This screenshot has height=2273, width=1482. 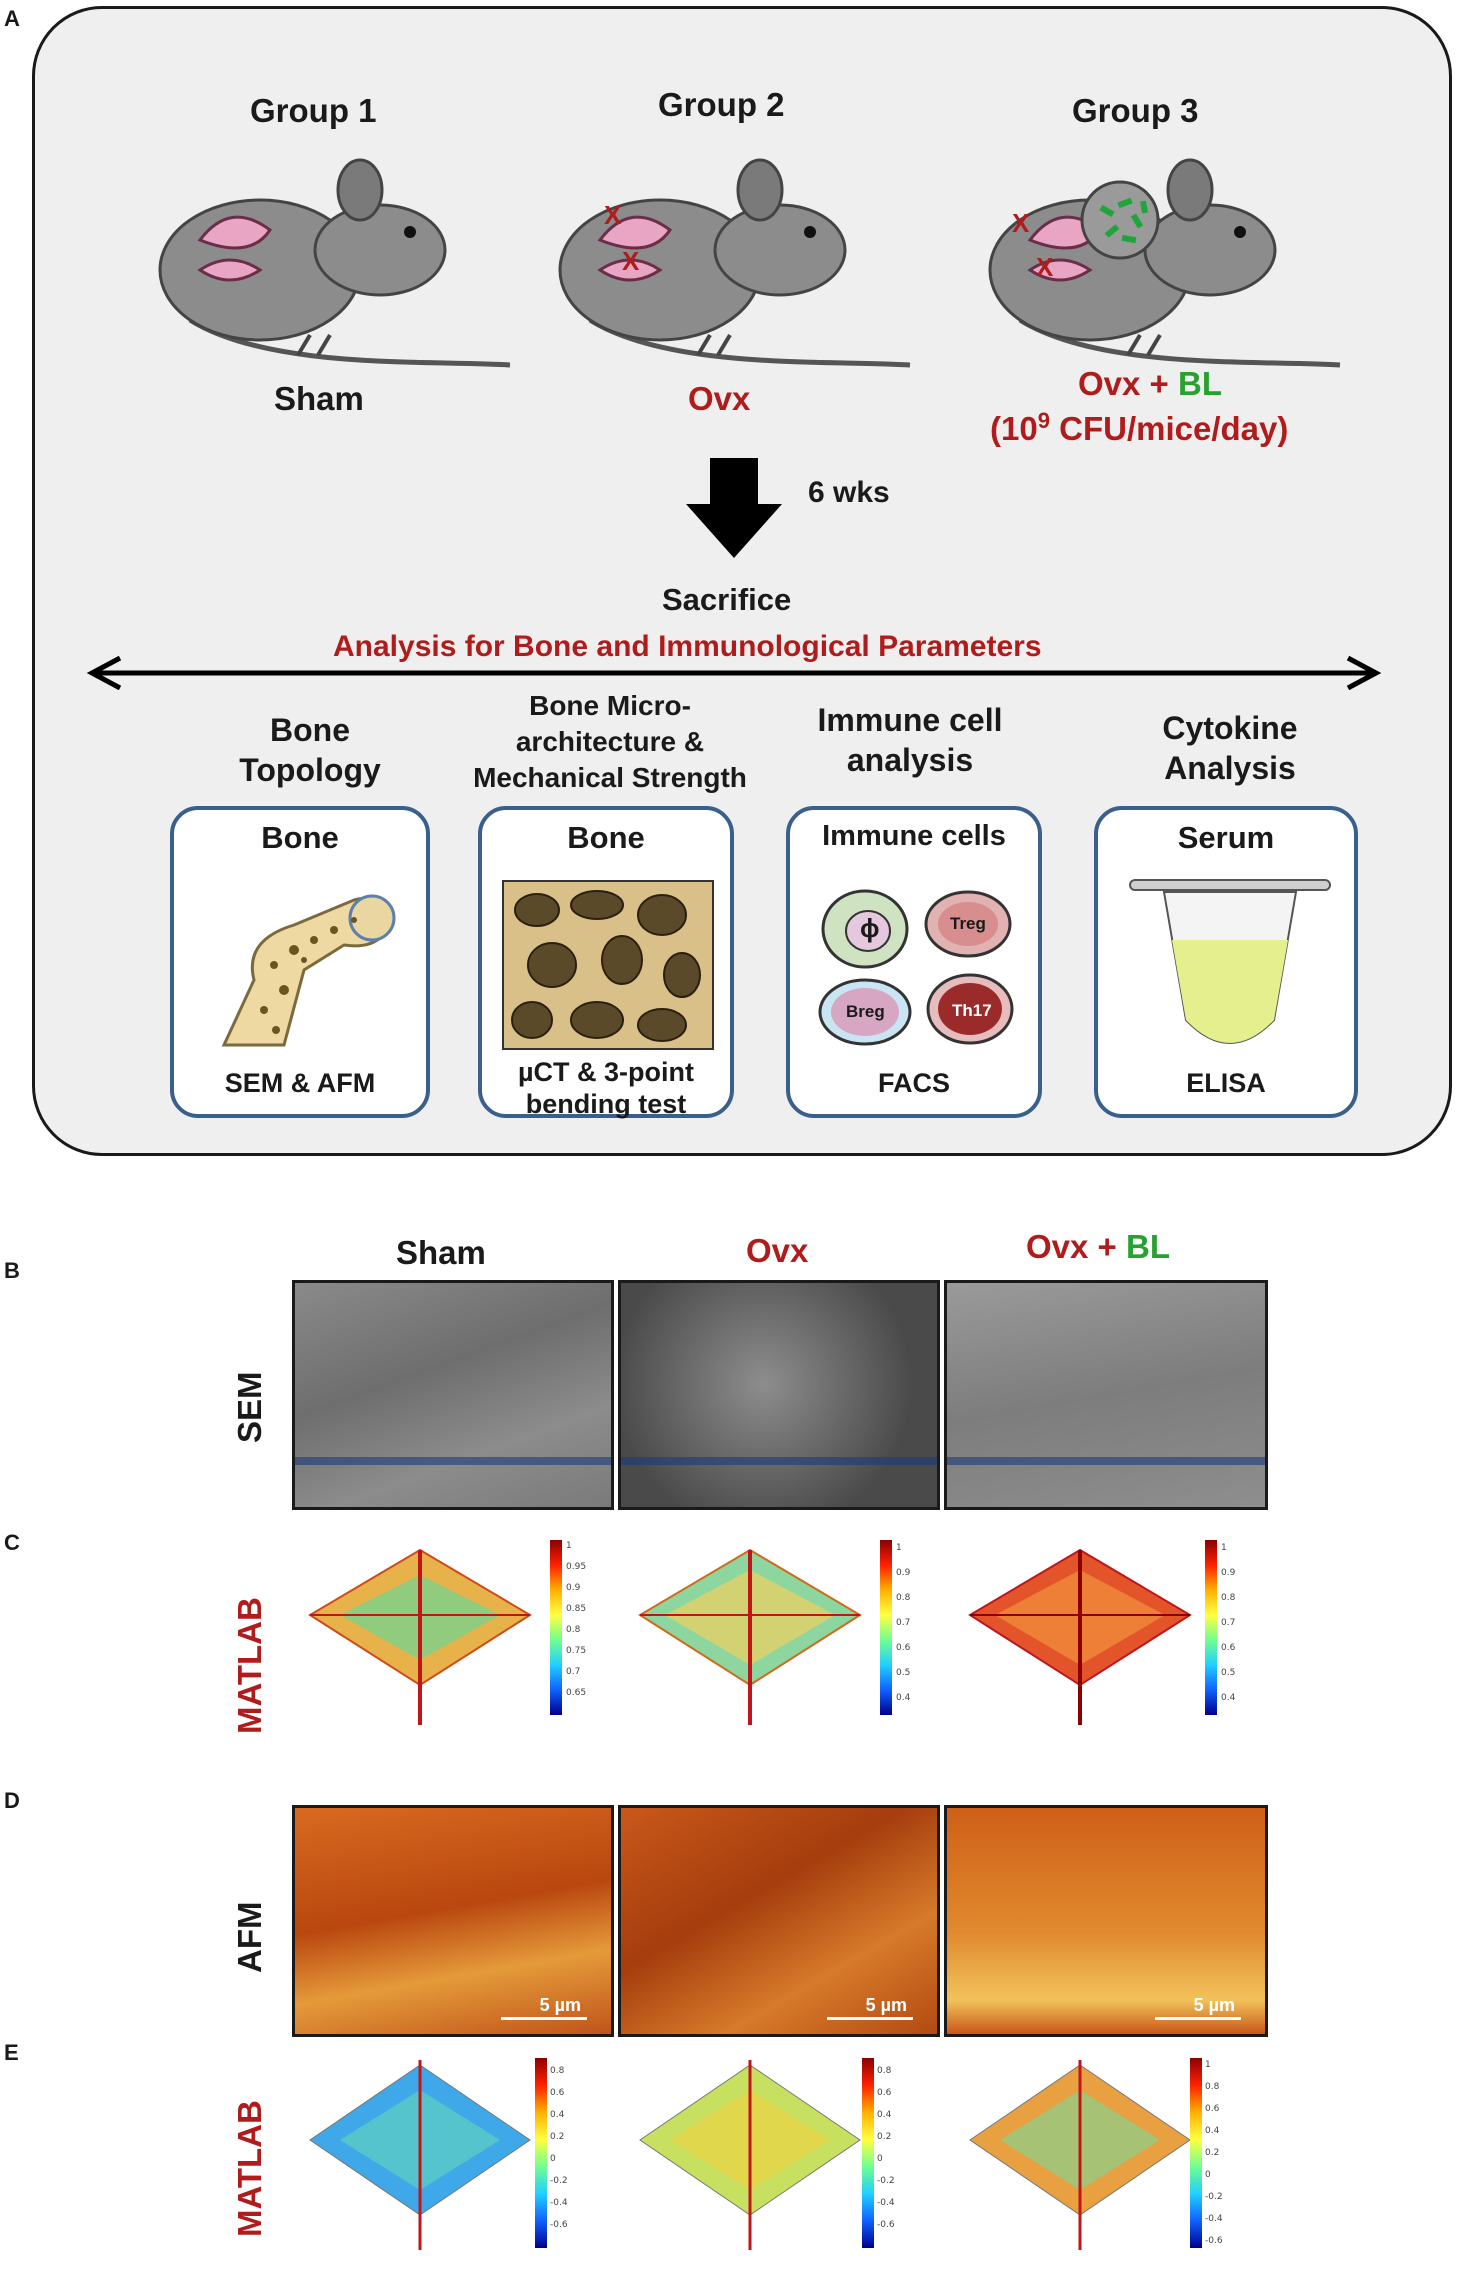 What do you see at coordinates (300, 837) in the screenshot?
I see `card-title: Bone` at bounding box center [300, 837].